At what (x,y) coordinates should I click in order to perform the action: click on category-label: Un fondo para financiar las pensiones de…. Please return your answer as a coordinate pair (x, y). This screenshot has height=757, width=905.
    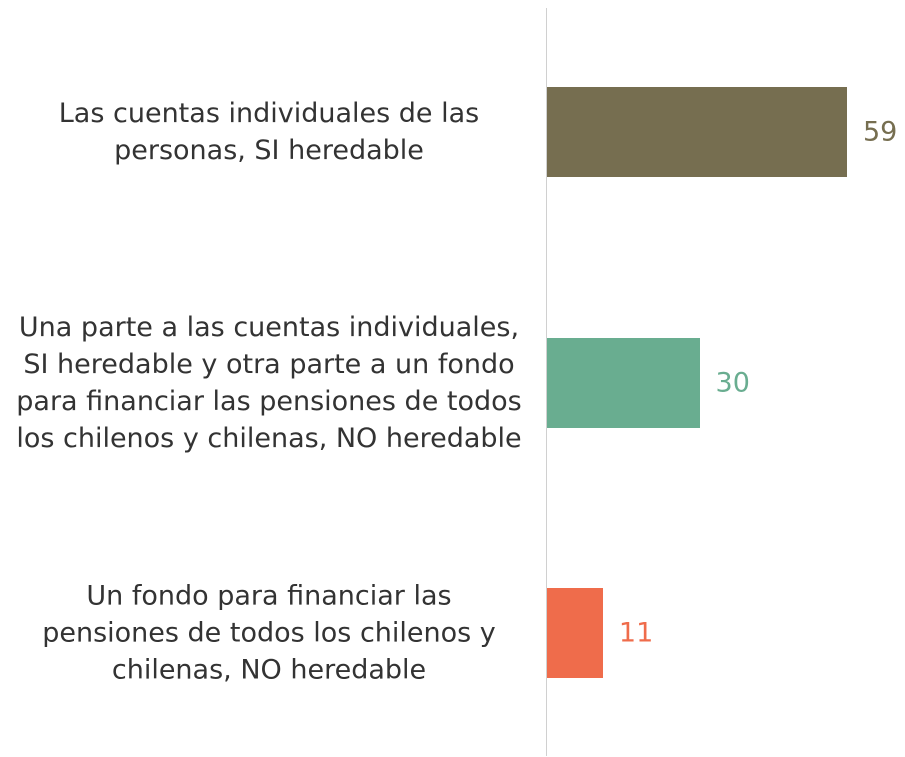
    Looking at the image, I should click on (269, 633).